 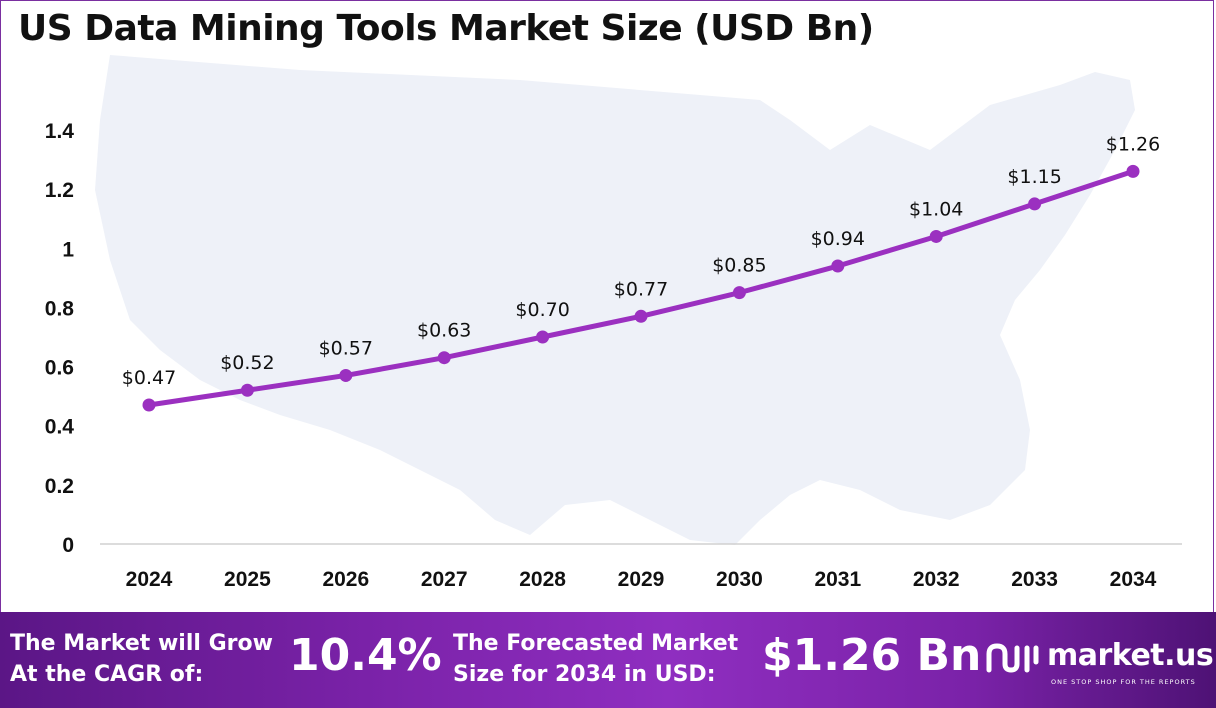 I want to click on data-label: $0.47, so click(x=149, y=378).